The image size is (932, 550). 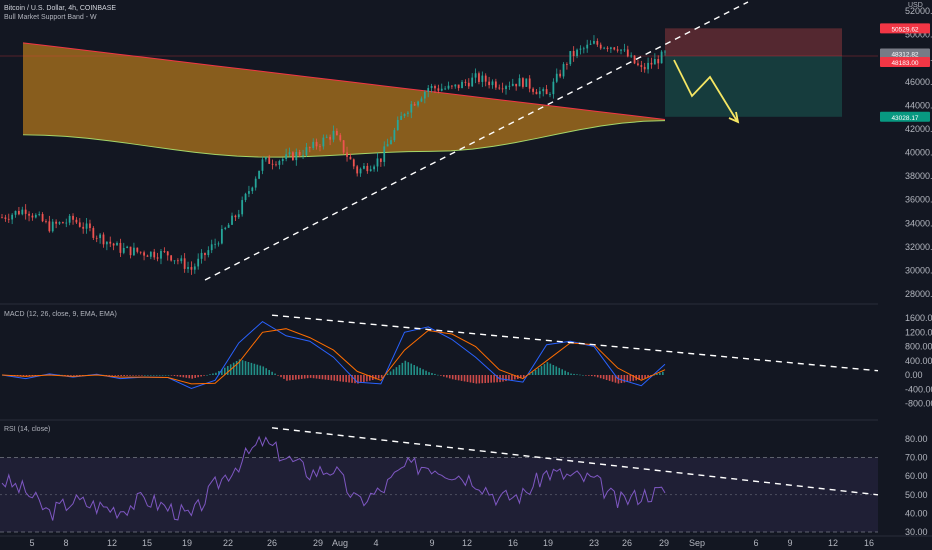 I want to click on support-band-lower, so click(x=344, y=139).